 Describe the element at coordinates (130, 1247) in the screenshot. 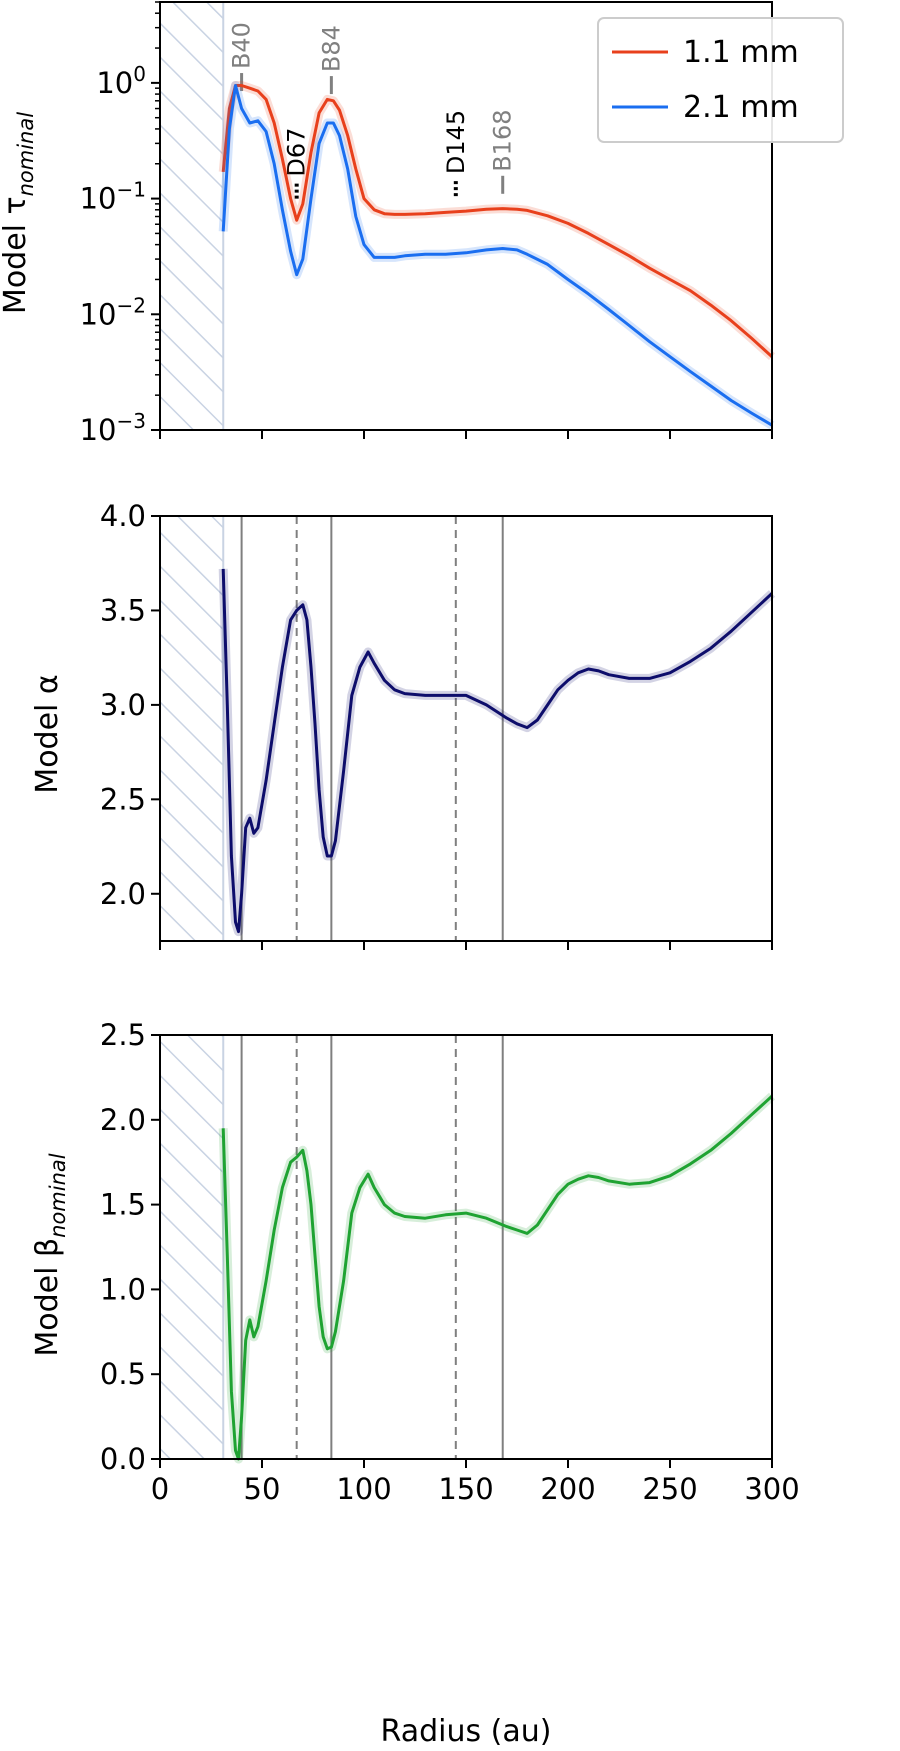

I see `y-ticks: 0.0 0.5 1.0 1.5 2.0 2.5` at that location.